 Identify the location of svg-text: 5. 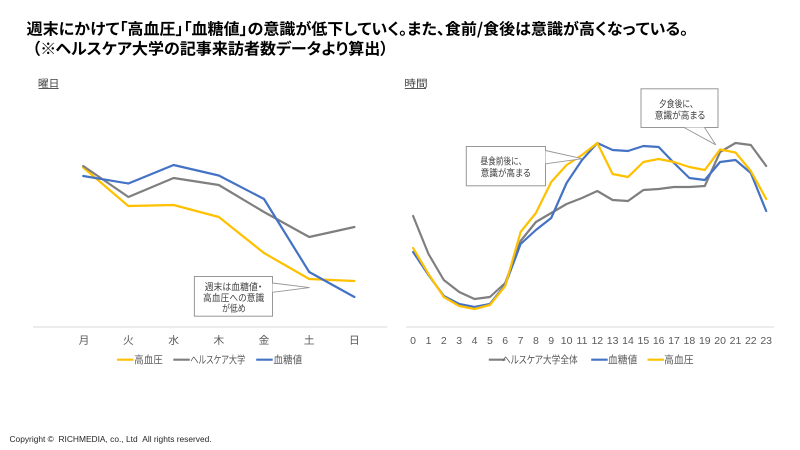
(490, 341).